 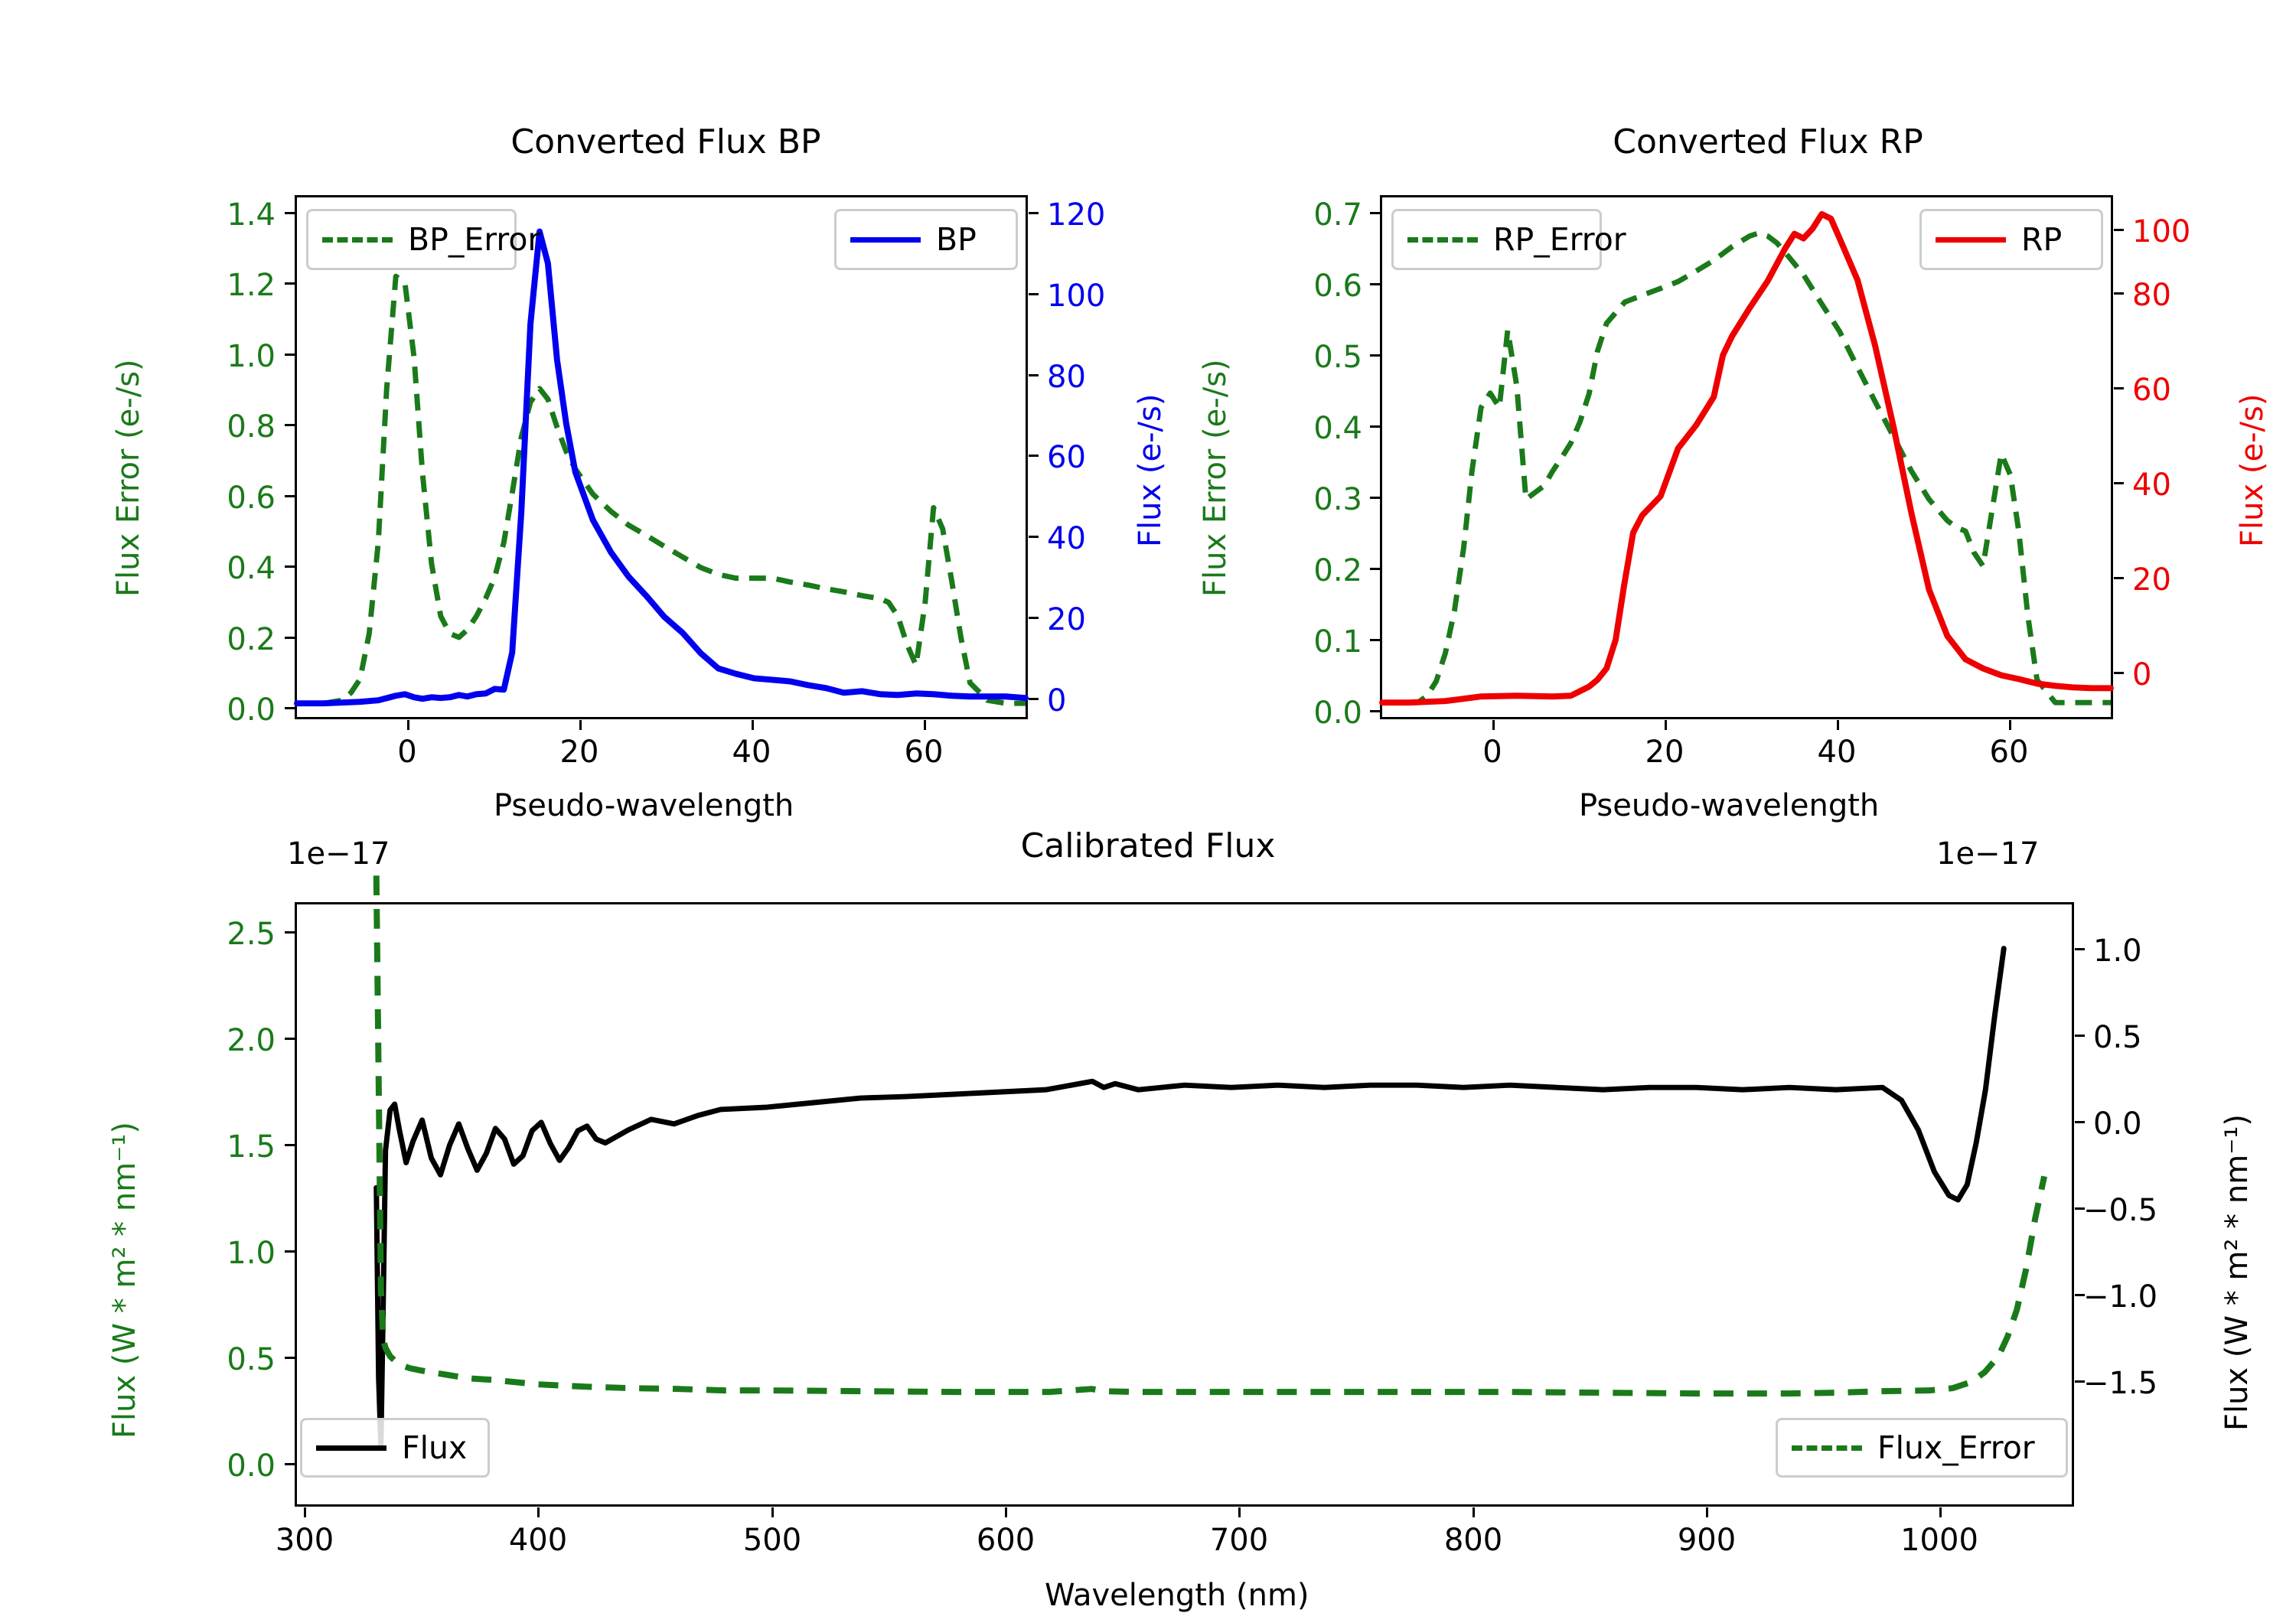 I want to click on bp-ytick-2: 1.0, so click(x=251, y=356).